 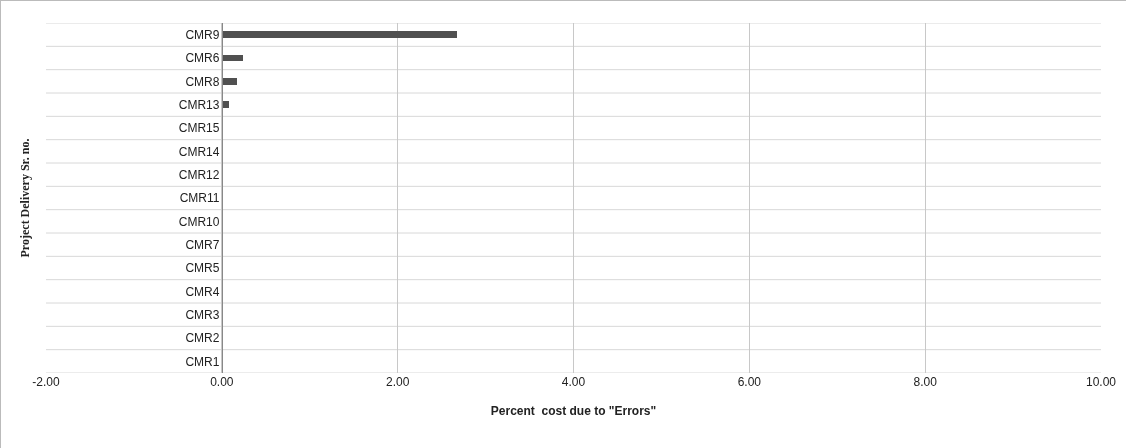 I want to click on x-tick-label: 10.00, so click(x=1101, y=382).